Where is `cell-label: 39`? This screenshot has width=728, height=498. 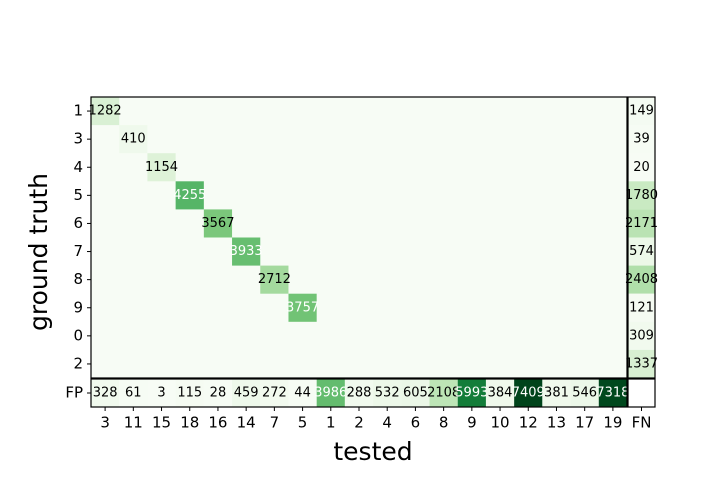
cell-label: 39 is located at coordinates (641, 139).